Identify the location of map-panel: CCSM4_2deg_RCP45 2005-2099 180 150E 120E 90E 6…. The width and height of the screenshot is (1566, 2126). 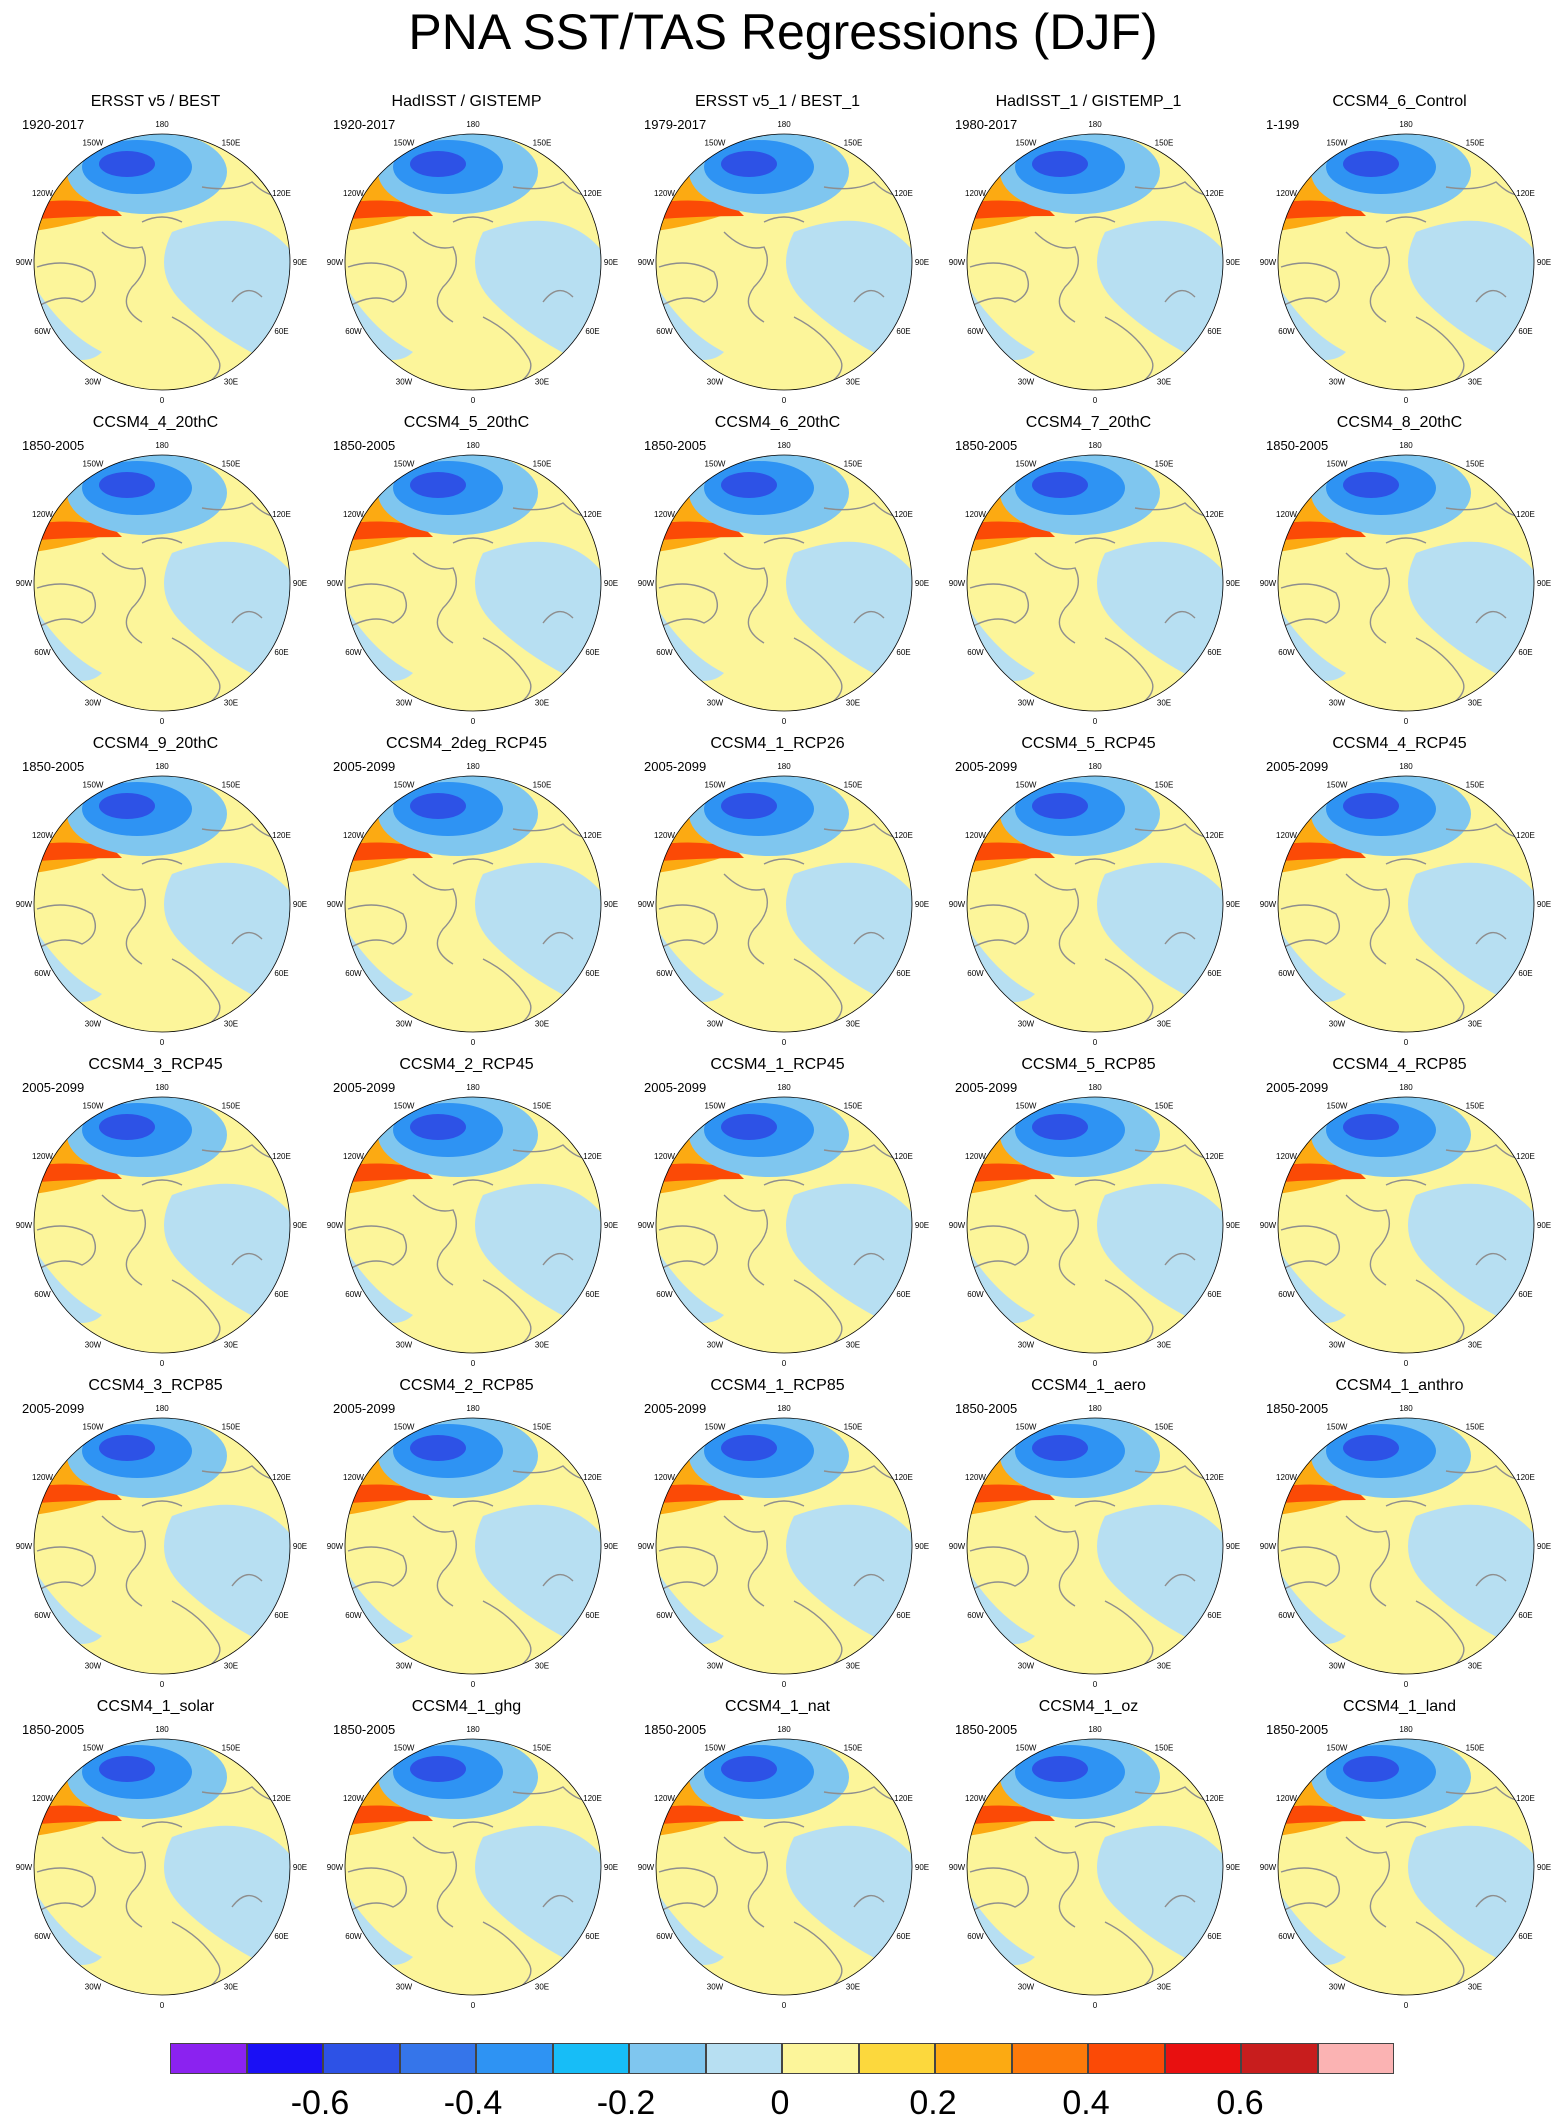
(466, 894).